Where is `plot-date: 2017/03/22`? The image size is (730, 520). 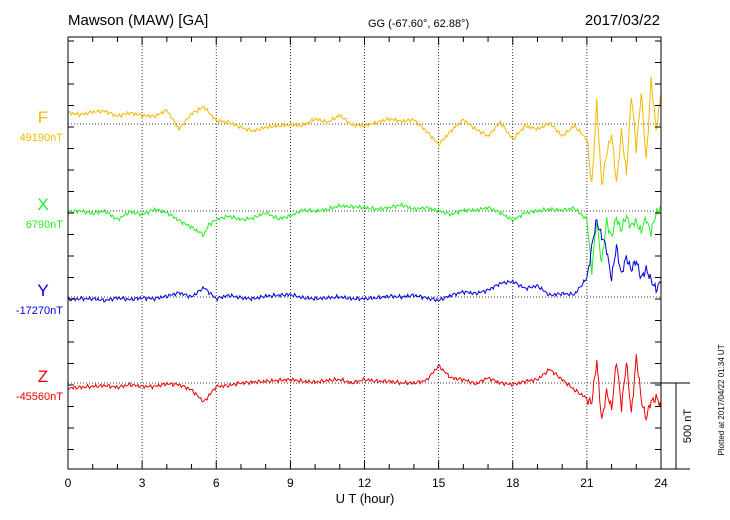 plot-date: 2017/03/22 is located at coordinates (622, 20).